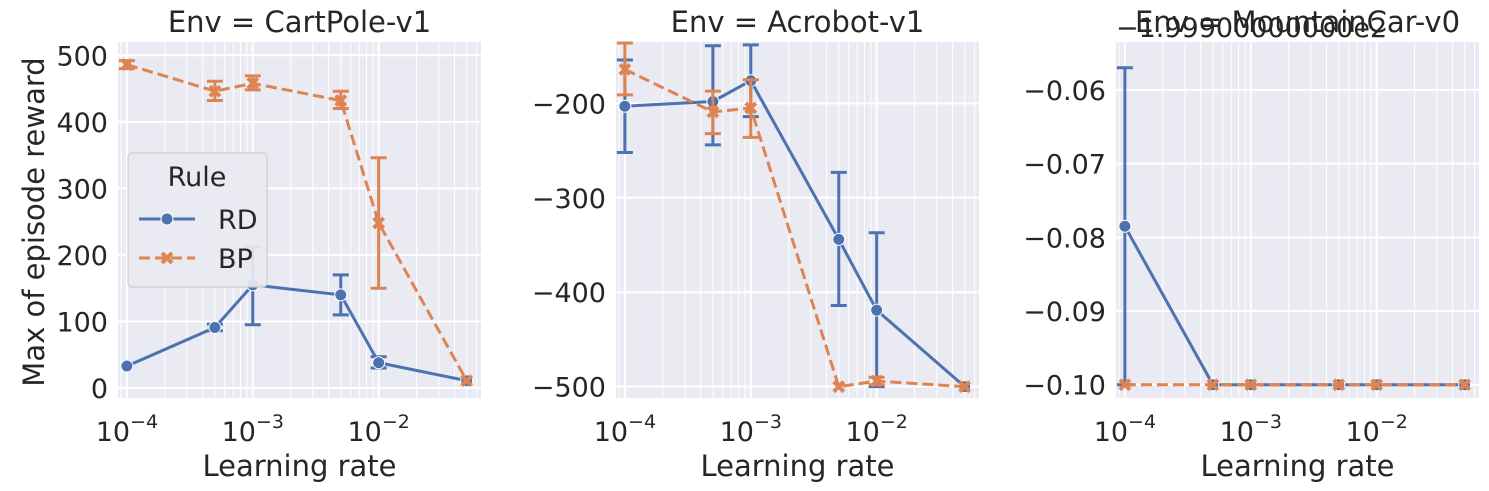 This screenshot has height=491, width=1489. What do you see at coordinates (1064, 312) in the screenshot?
I see `y-tick-label: −0.09` at bounding box center [1064, 312].